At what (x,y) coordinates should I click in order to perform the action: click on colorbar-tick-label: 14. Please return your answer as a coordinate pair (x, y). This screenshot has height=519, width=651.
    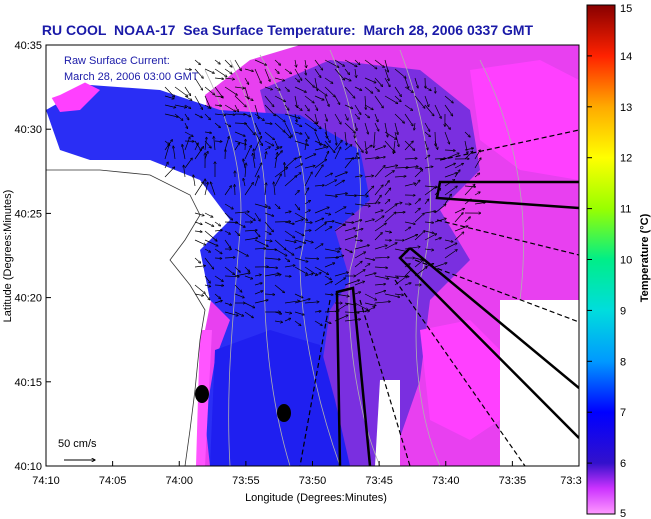
    Looking at the image, I should click on (626, 57).